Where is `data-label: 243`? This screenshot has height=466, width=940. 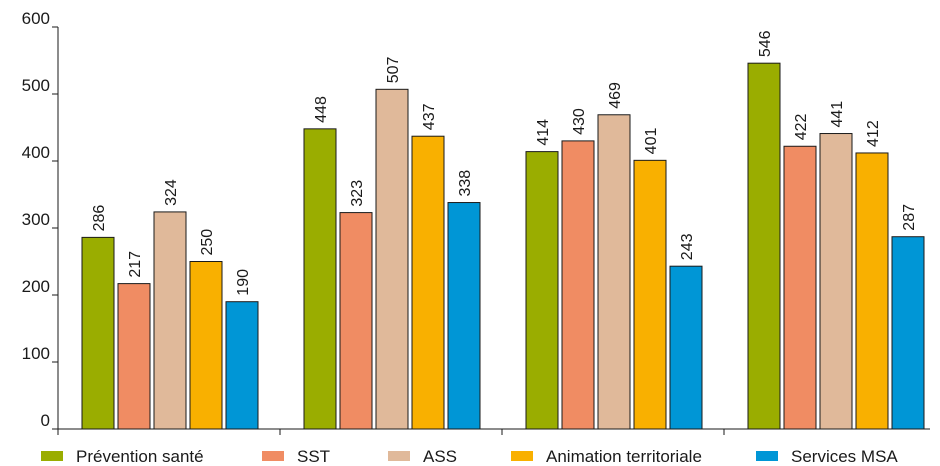 data-label: 243 is located at coordinates (687, 246).